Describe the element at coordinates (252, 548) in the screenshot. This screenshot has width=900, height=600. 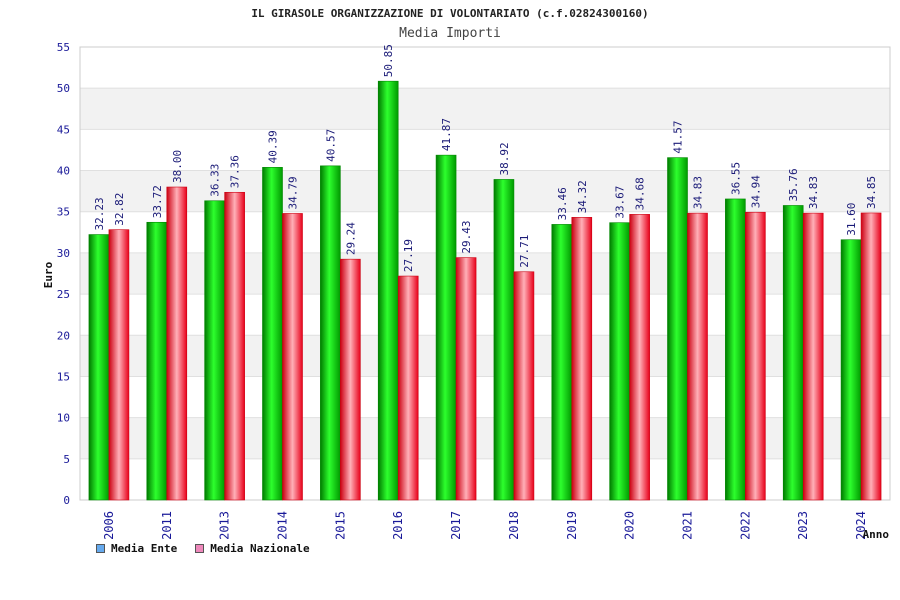
I see `legend-item-nazionale: Media Nazionale` at that location.